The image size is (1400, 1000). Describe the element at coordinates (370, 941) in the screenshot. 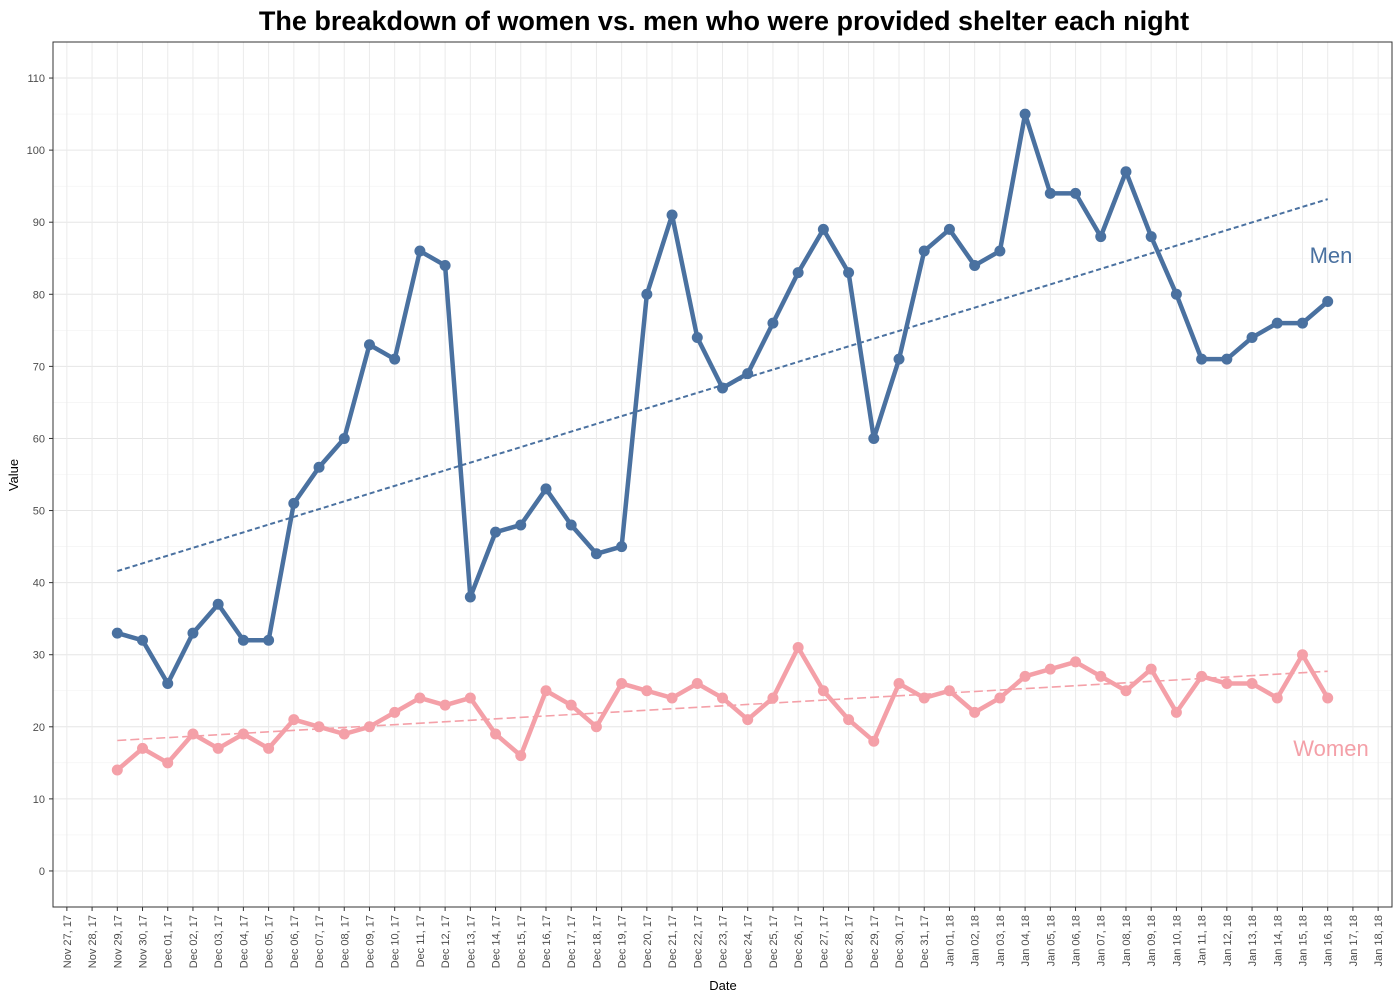

I see `x-tick-label: Dec 09, 17` at that location.